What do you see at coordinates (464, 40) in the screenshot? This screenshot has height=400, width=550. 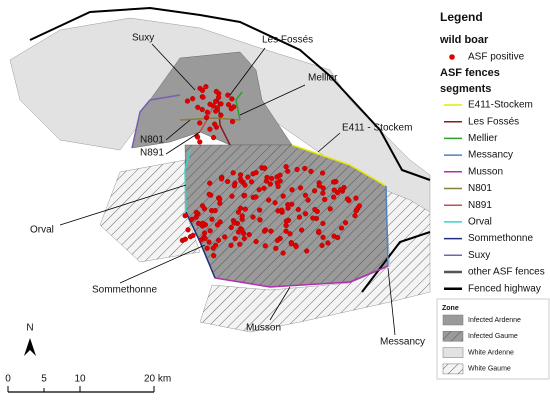 I see `legend-heading: wild boar` at bounding box center [464, 40].